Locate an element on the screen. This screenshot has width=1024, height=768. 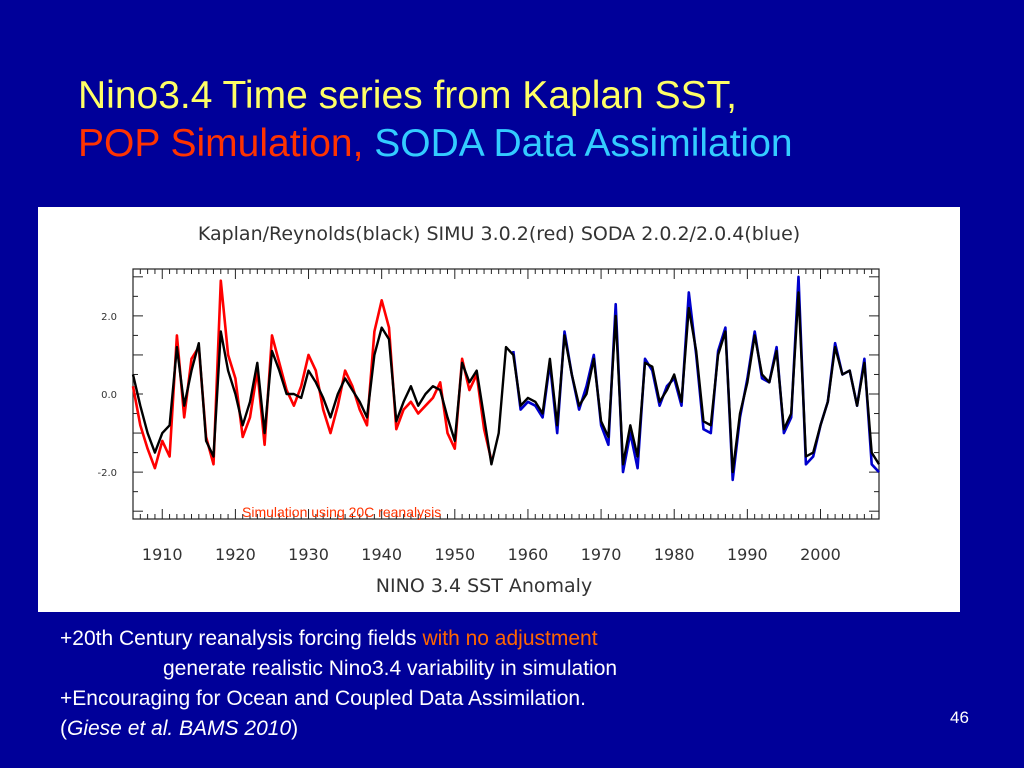
title-line-2: POP Simulation, SODA Data Assimilation is located at coordinates (435, 144).